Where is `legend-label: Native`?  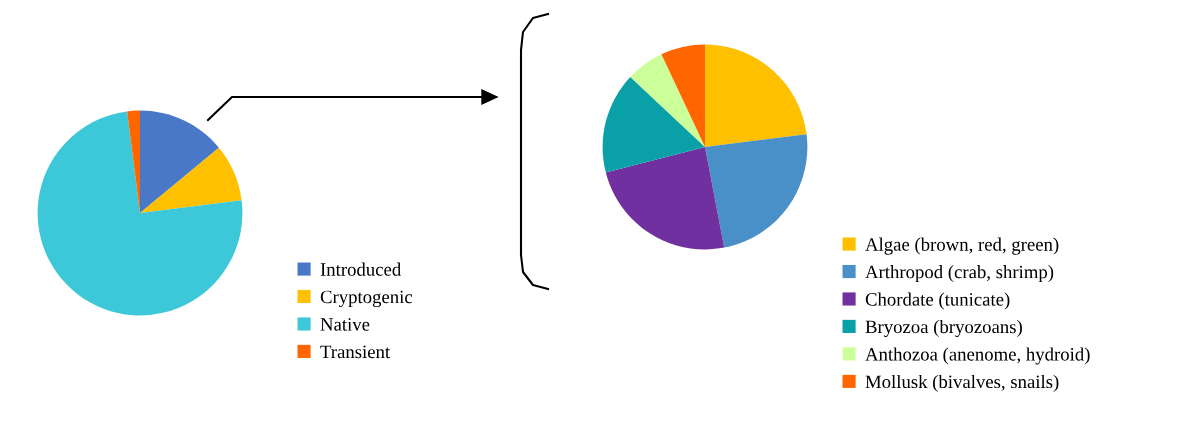 legend-label: Native is located at coordinates (345, 324).